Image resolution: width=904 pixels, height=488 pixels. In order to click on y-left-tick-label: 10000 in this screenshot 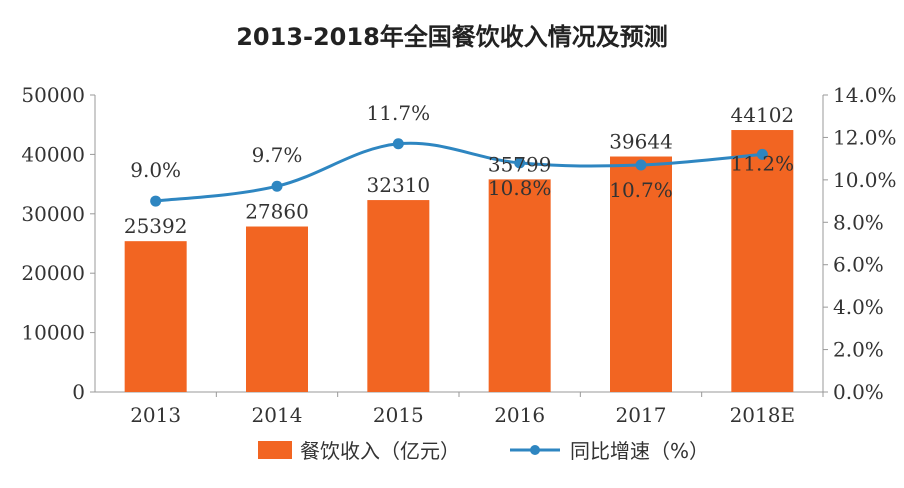, I will do `click(53, 333)`.